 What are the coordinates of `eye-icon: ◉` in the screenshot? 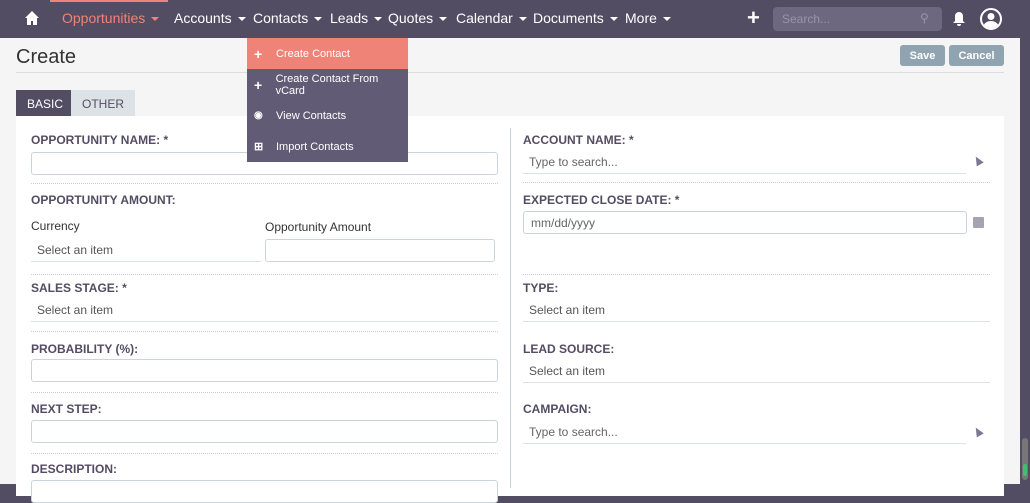 It's located at (258, 115).